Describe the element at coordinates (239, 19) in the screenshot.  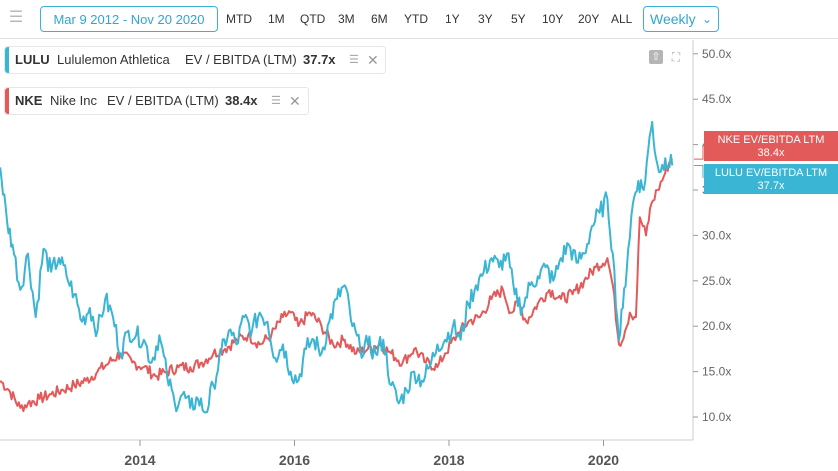
I see `period-button-mtd: MTD` at that location.